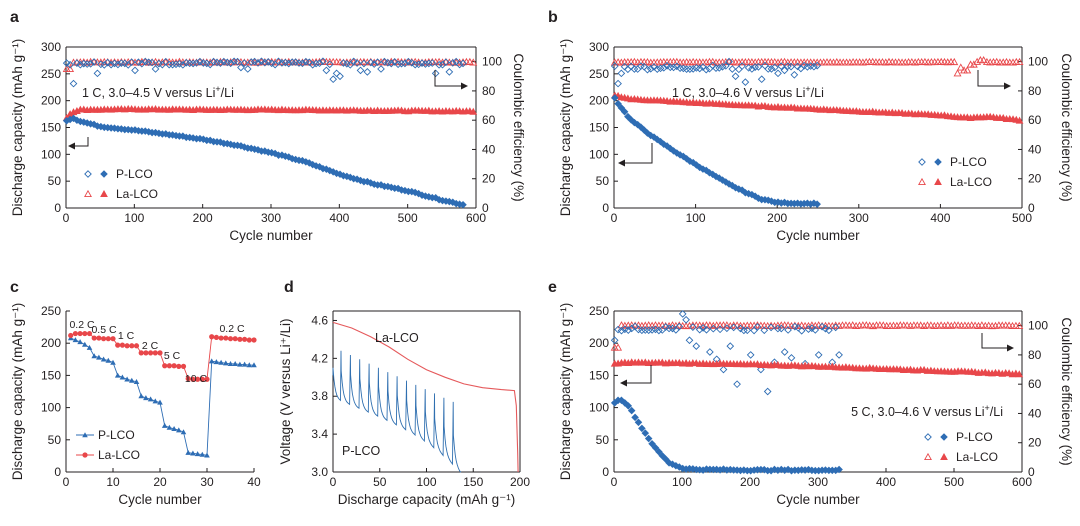 Image resolution: width=1080 pixels, height=526 pixels. Describe the element at coordinates (599, 154) in the screenshot. I see `y-tick-label: 100` at that location.